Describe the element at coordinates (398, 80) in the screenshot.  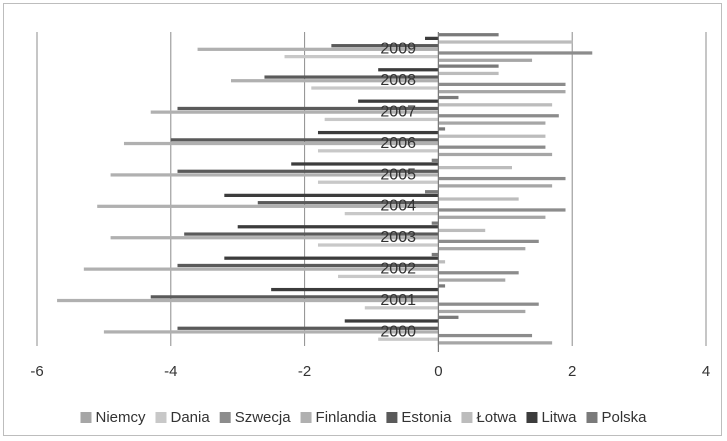
I see `year-label: 2008` at that location.